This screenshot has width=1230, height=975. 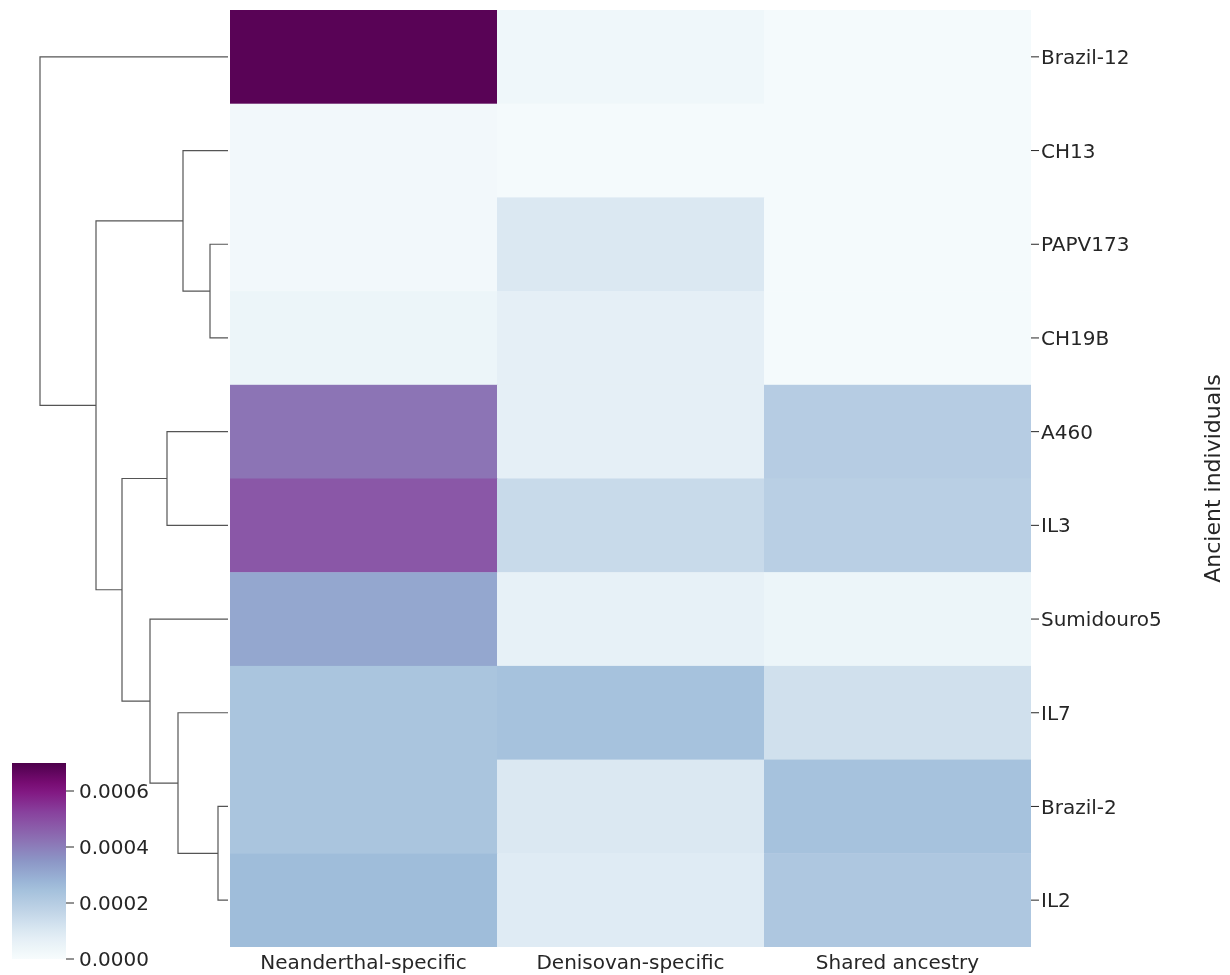 What do you see at coordinates (897, 962) in the screenshot?
I see `x-tick-label: Shared ancestry` at bounding box center [897, 962].